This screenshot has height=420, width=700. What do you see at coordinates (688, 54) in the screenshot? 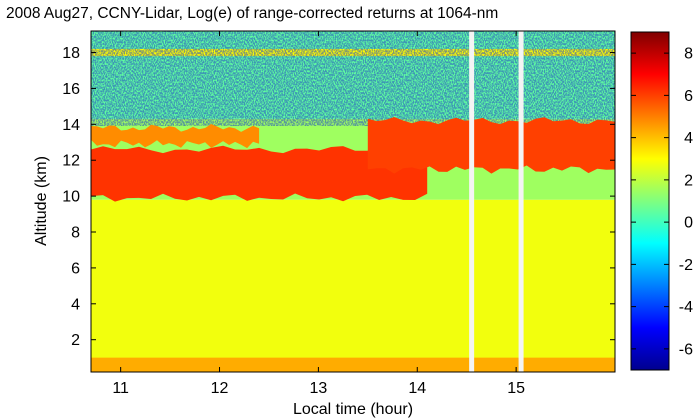
I see `colorbar-tick-label: 8` at bounding box center [688, 54].